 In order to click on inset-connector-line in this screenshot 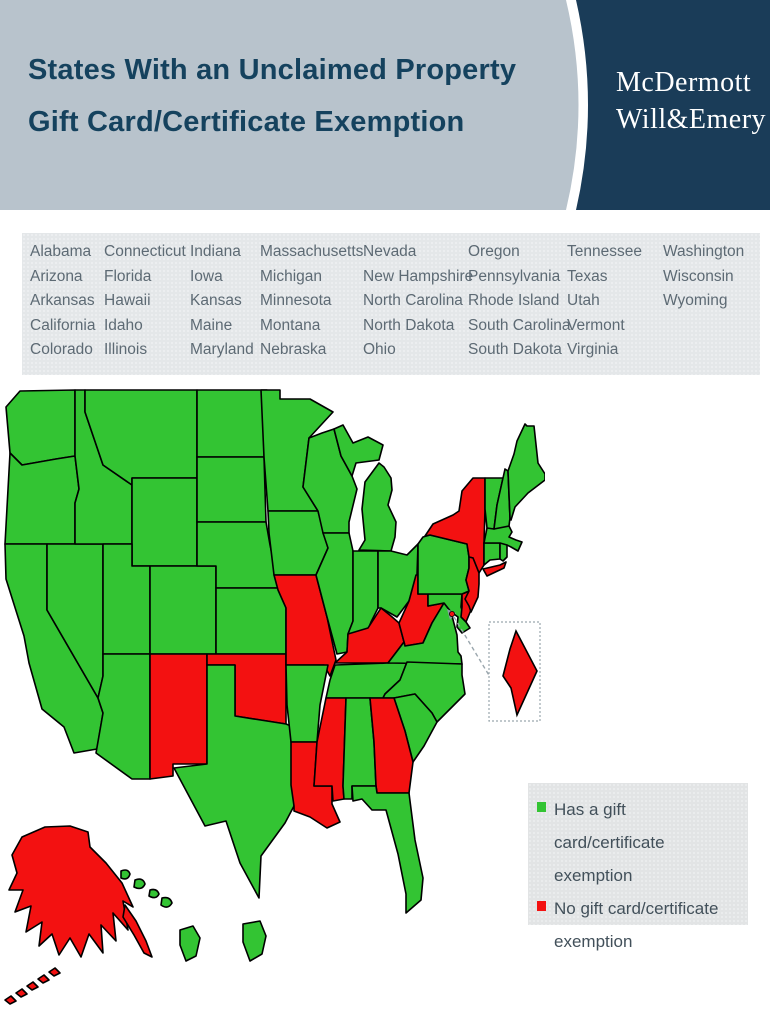, I will do `click(472, 647)`.